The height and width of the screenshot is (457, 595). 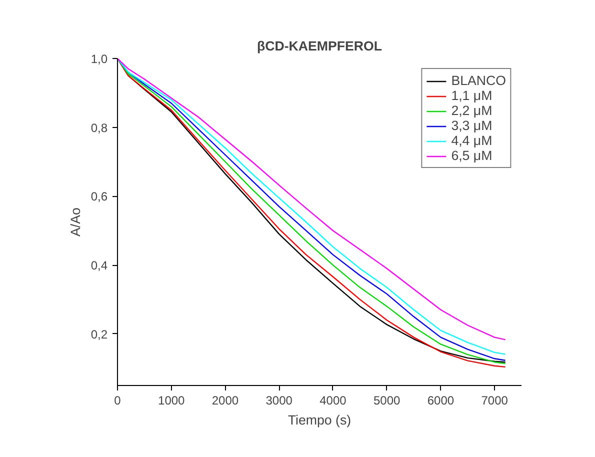 What do you see at coordinates (99, 197) in the screenshot?
I see `y-tick-label: 0,6` at bounding box center [99, 197].